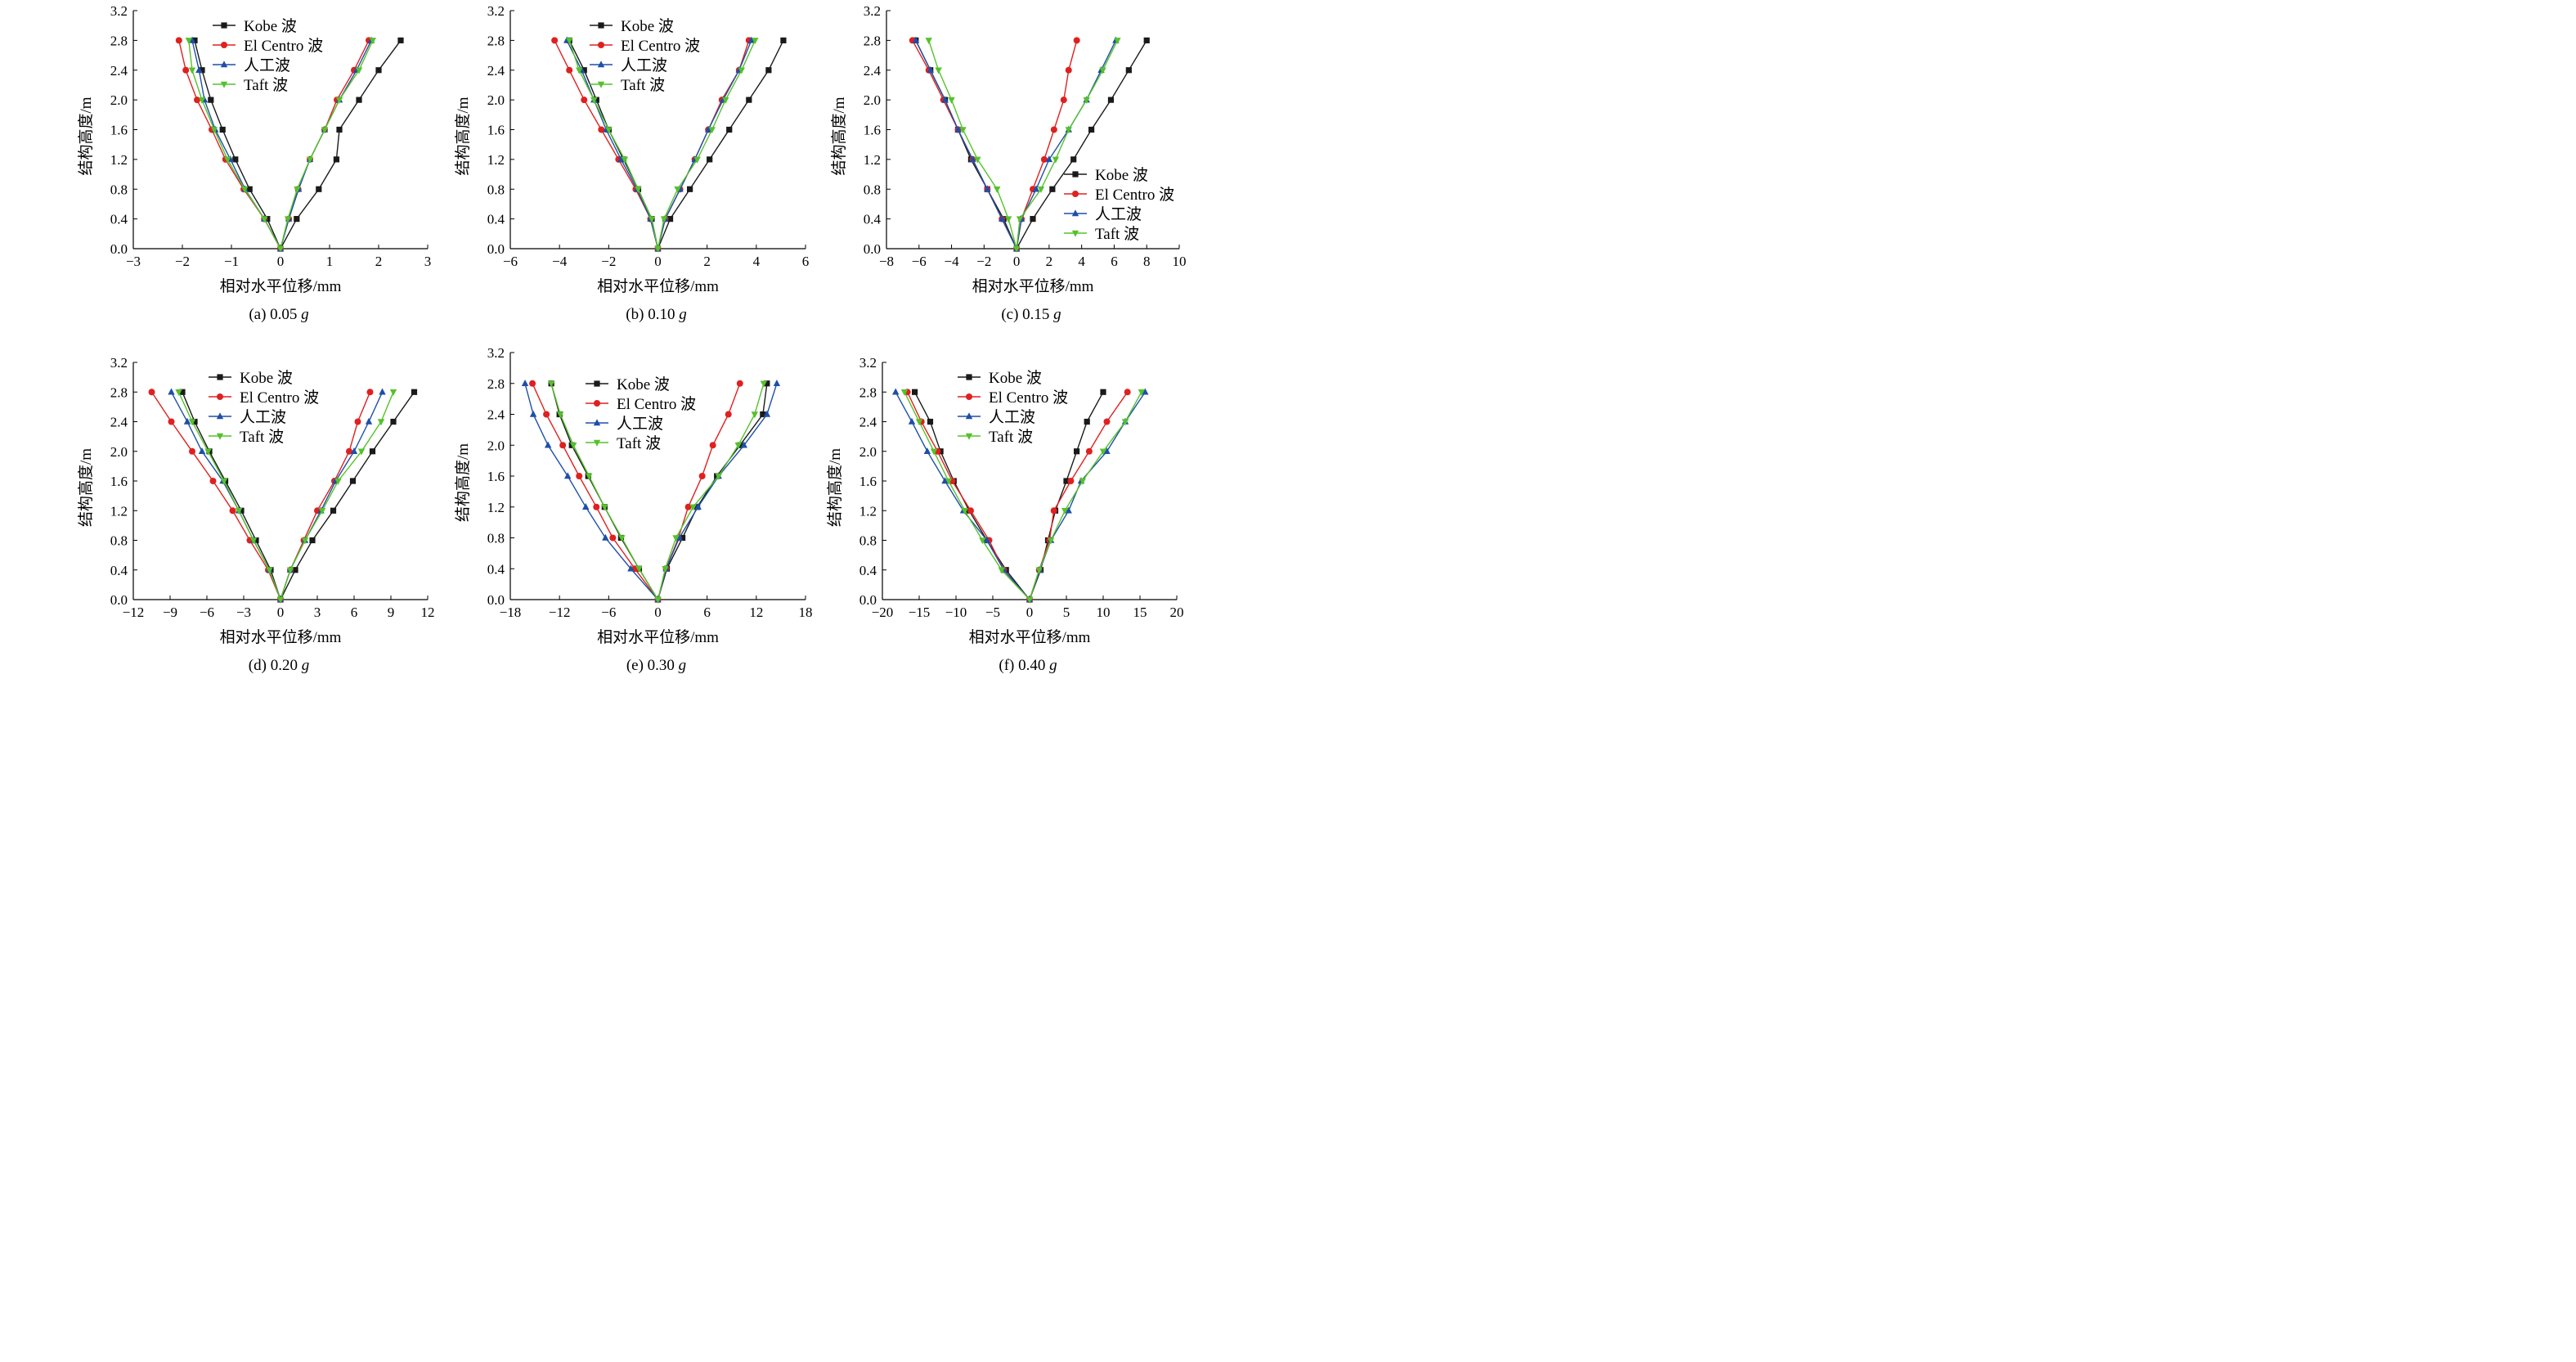 This screenshot has width=2576, height=1362. Describe the element at coordinates (224, 64) in the screenshot. I see `legend-marker-artificial` at that location.